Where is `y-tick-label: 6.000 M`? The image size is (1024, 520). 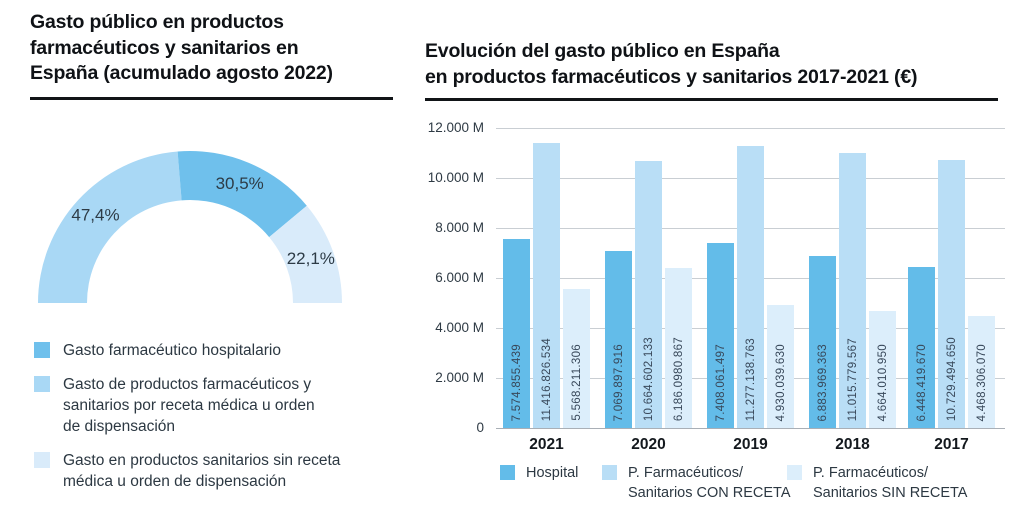 y-tick-label: 6.000 M is located at coordinates (459, 277).